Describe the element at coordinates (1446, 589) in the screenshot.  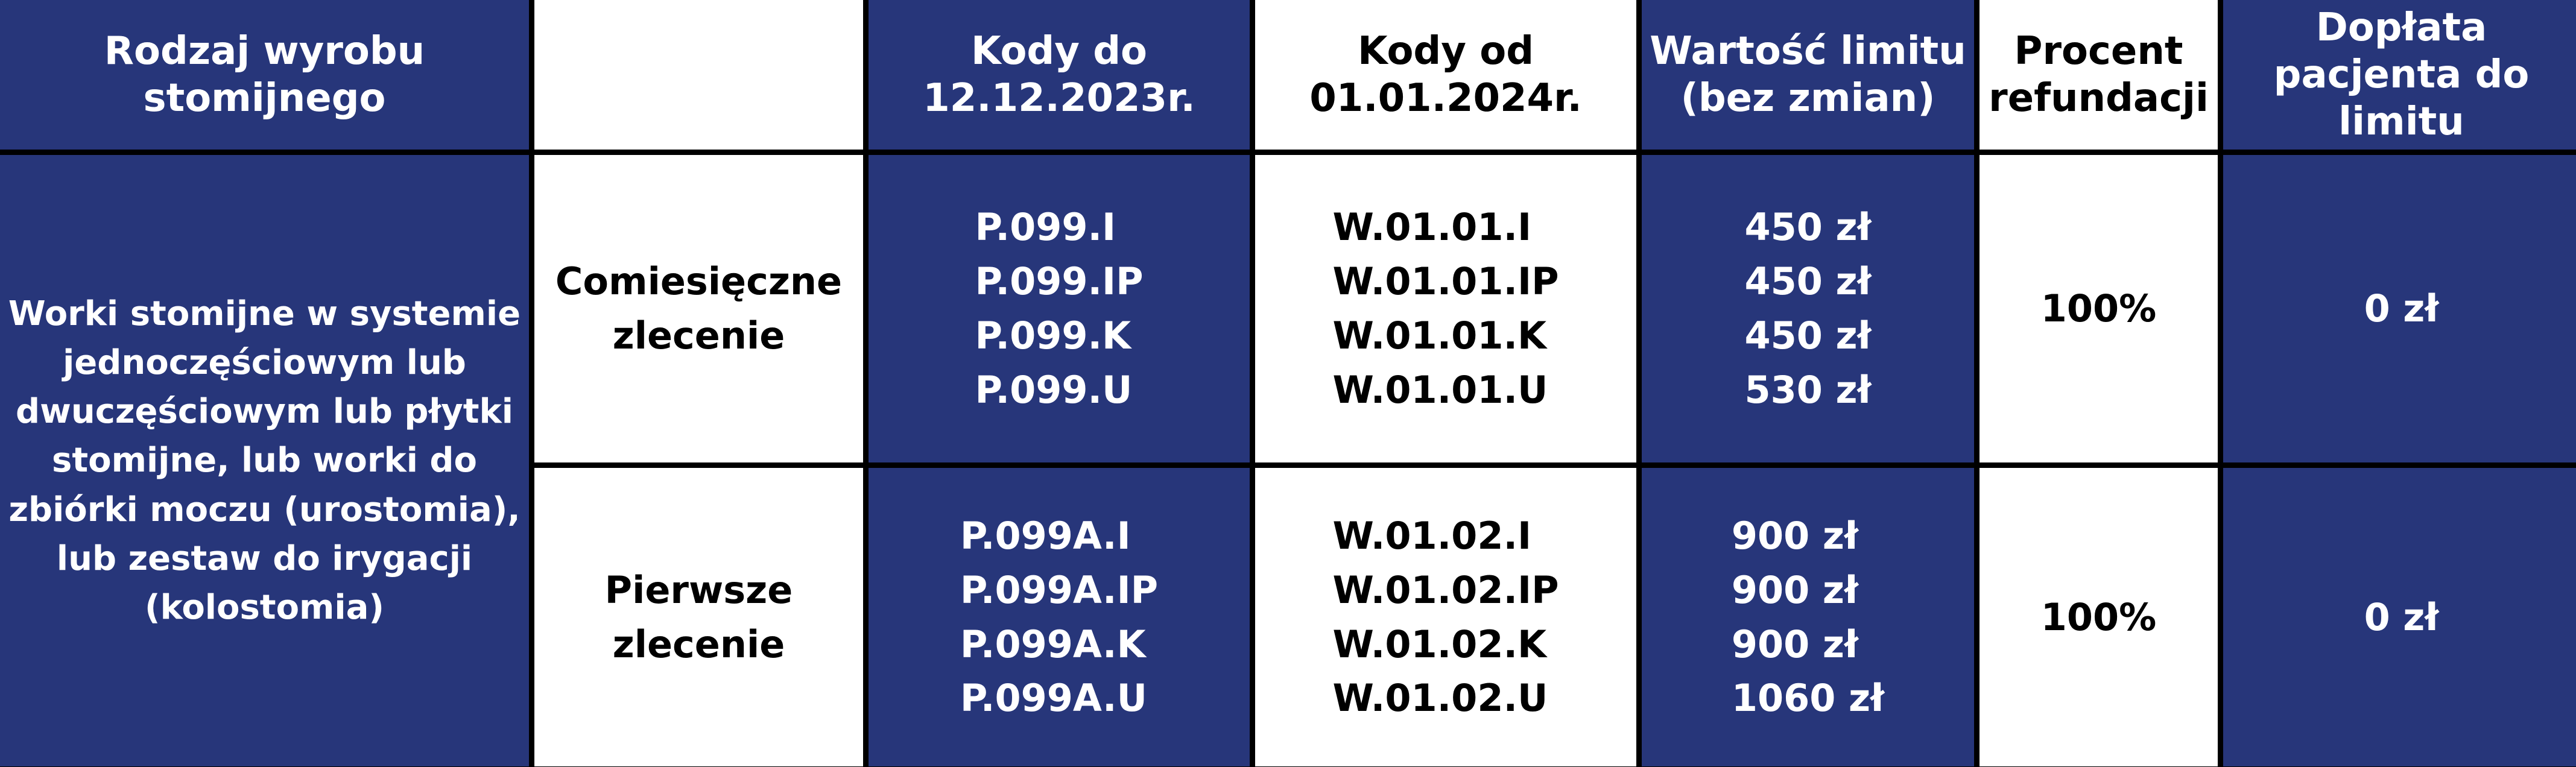
I see `code: W.01.02.IP` at that location.